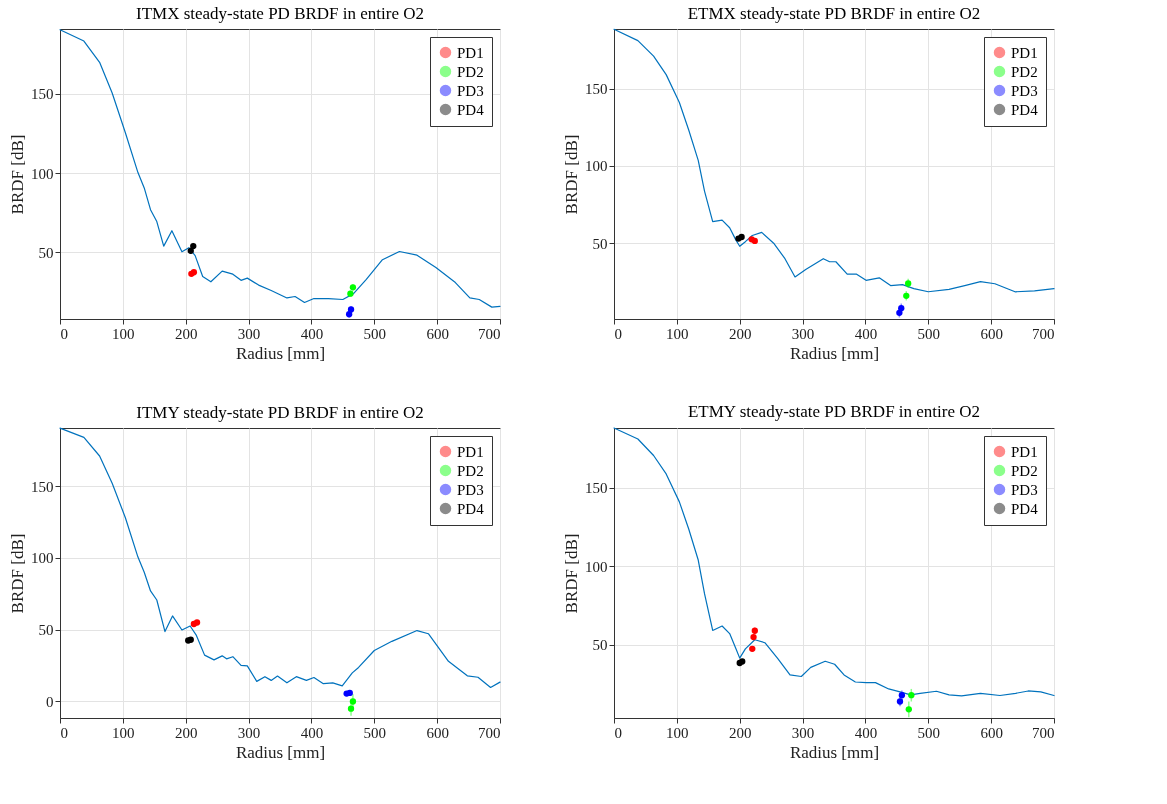 The height and width of the screenshot is (804, 1167). Describe the element at coordinates (280, 412) in the screenshot. I see `chart-title: ITMY steady-state PD BRDF in entire O2` at that location.